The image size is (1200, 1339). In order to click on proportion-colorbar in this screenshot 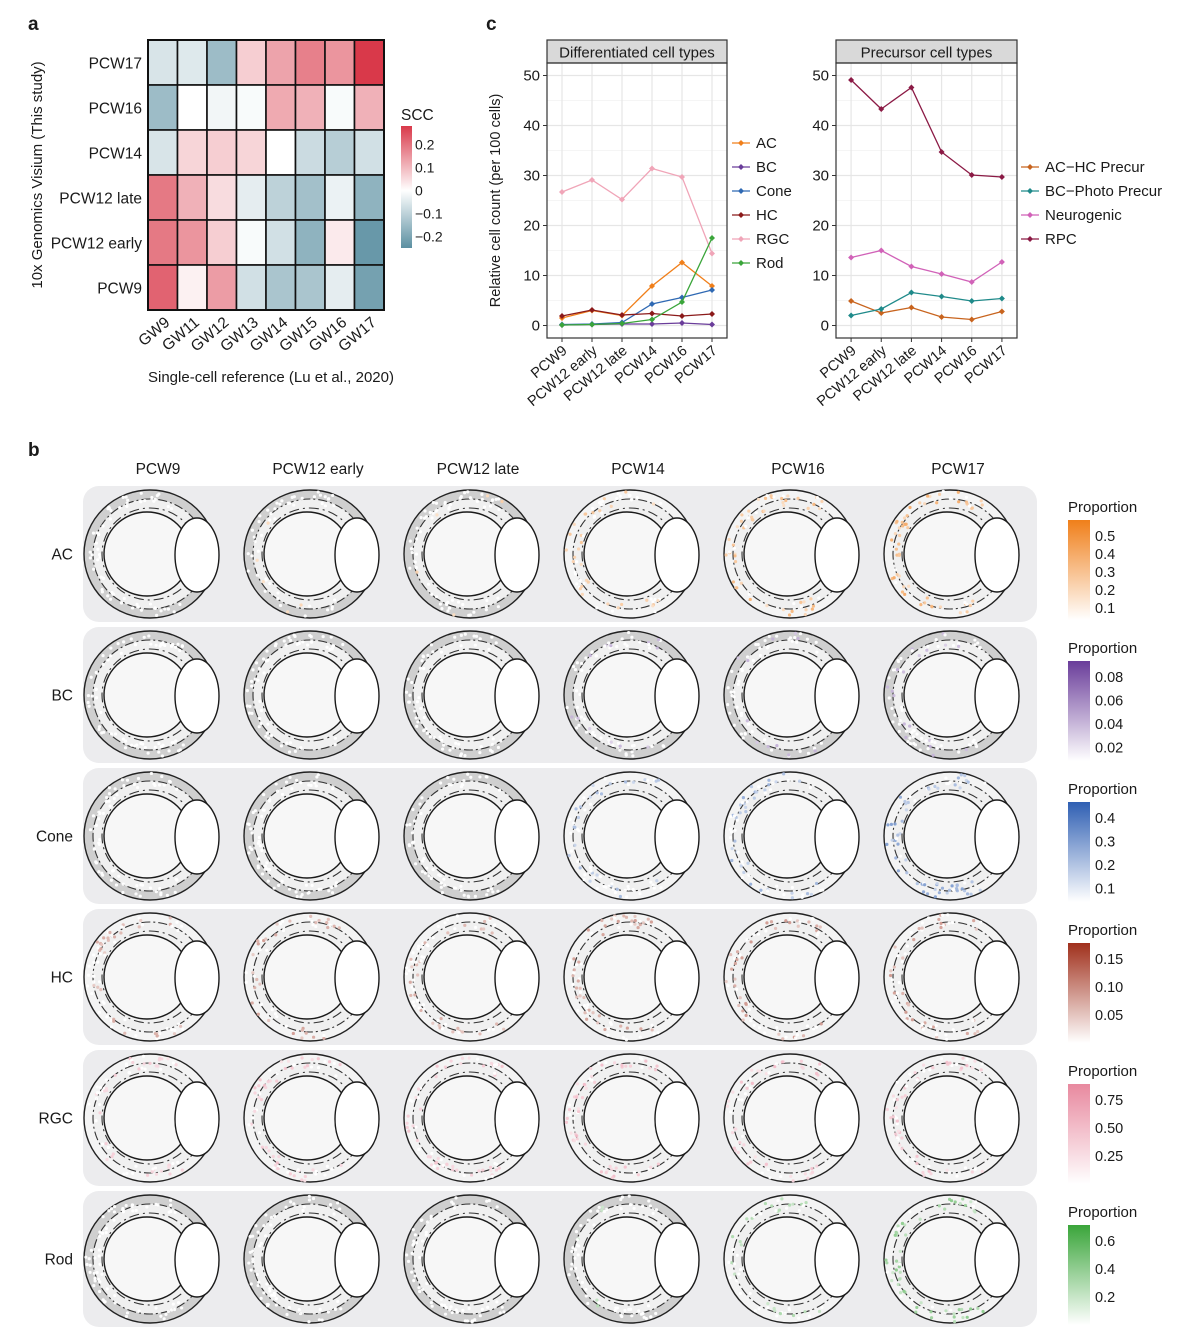, I will do `click(1079, 570)`.